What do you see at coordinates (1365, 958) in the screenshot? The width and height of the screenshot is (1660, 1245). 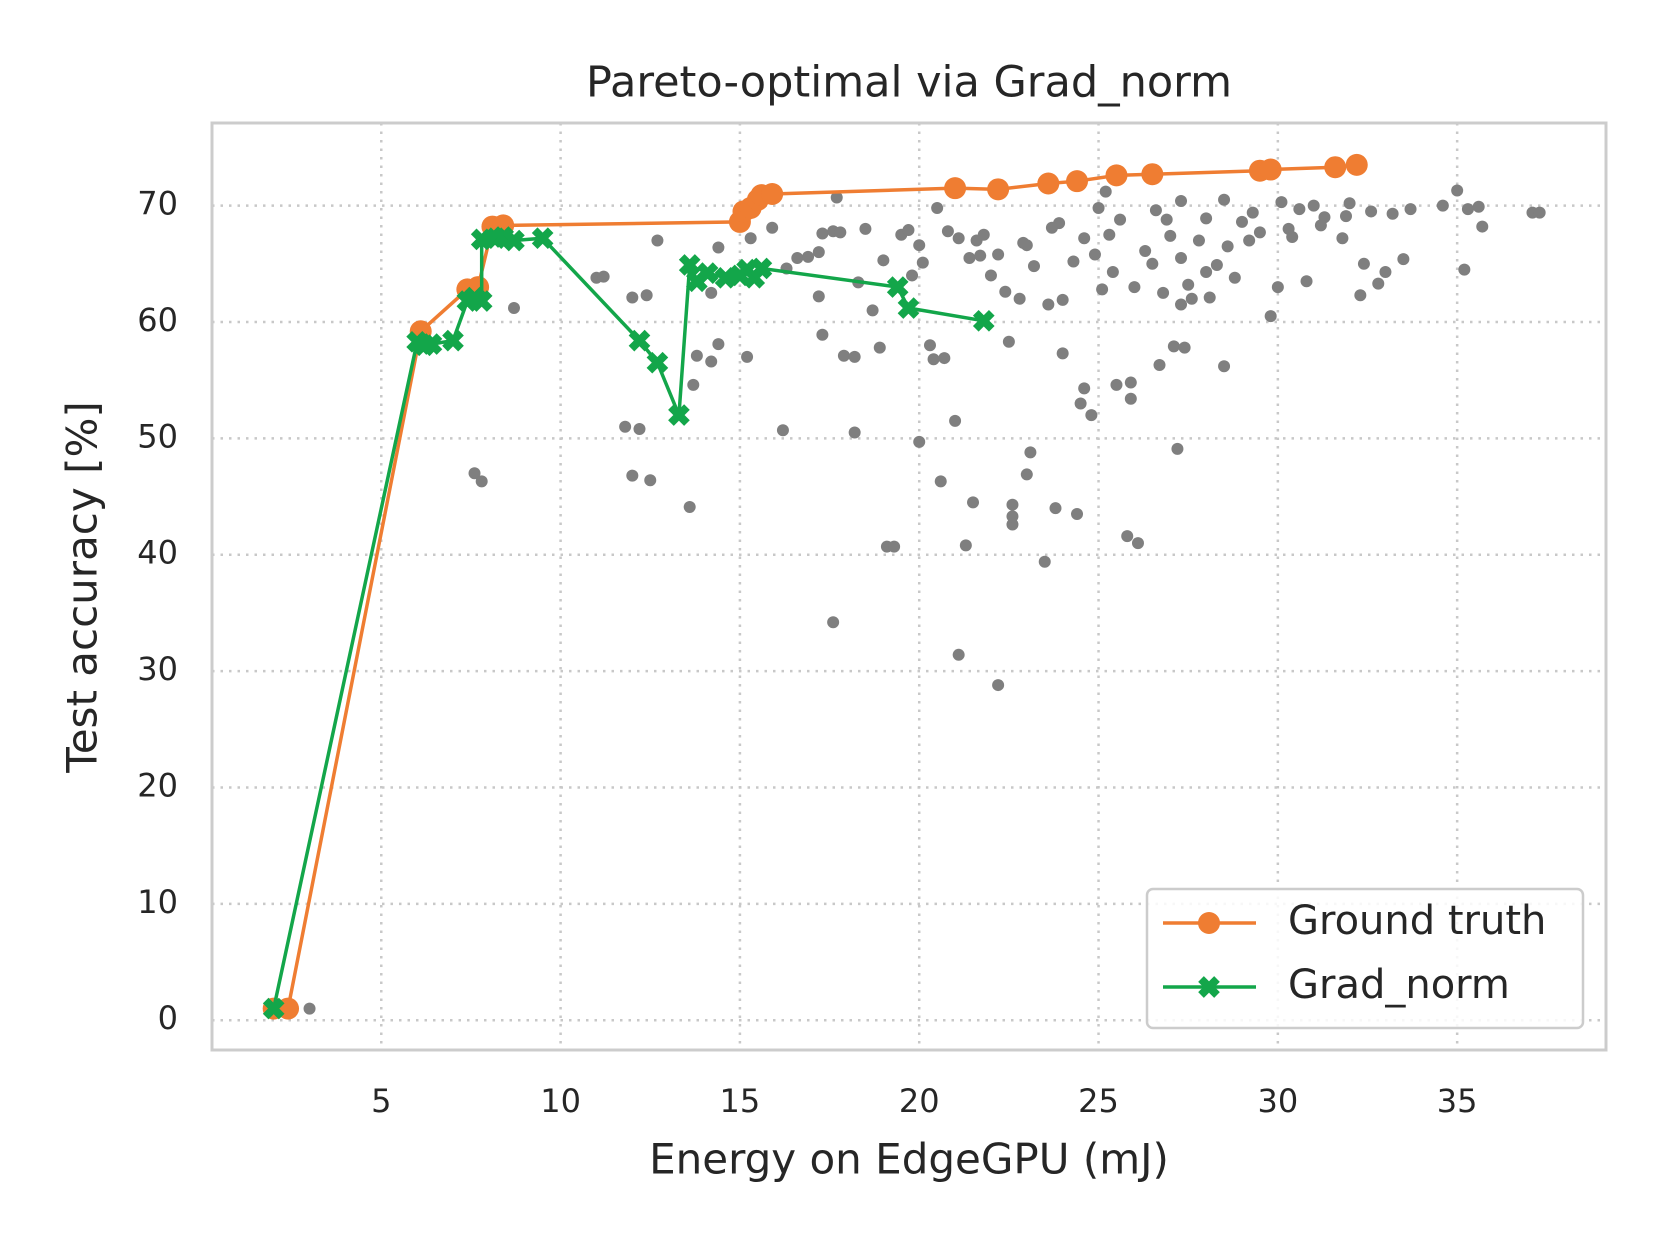 I see `legend: Ground truth Grad_norm` at bounding box center [1365, 958].